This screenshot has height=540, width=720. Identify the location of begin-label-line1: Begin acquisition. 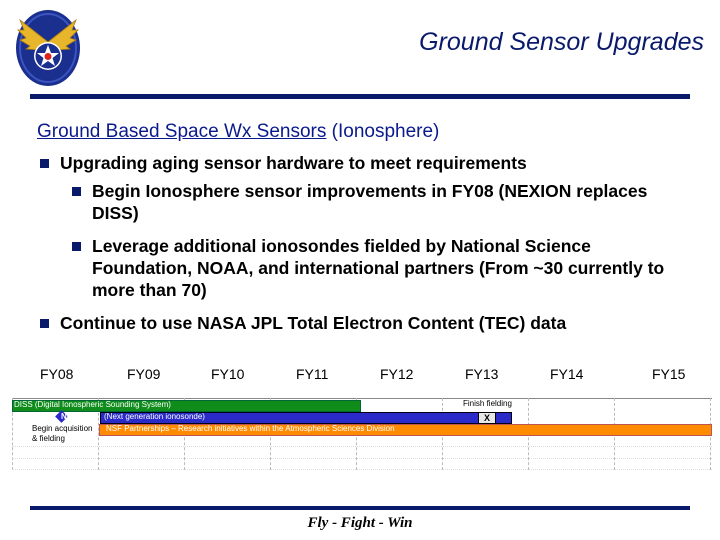
(62, 428).